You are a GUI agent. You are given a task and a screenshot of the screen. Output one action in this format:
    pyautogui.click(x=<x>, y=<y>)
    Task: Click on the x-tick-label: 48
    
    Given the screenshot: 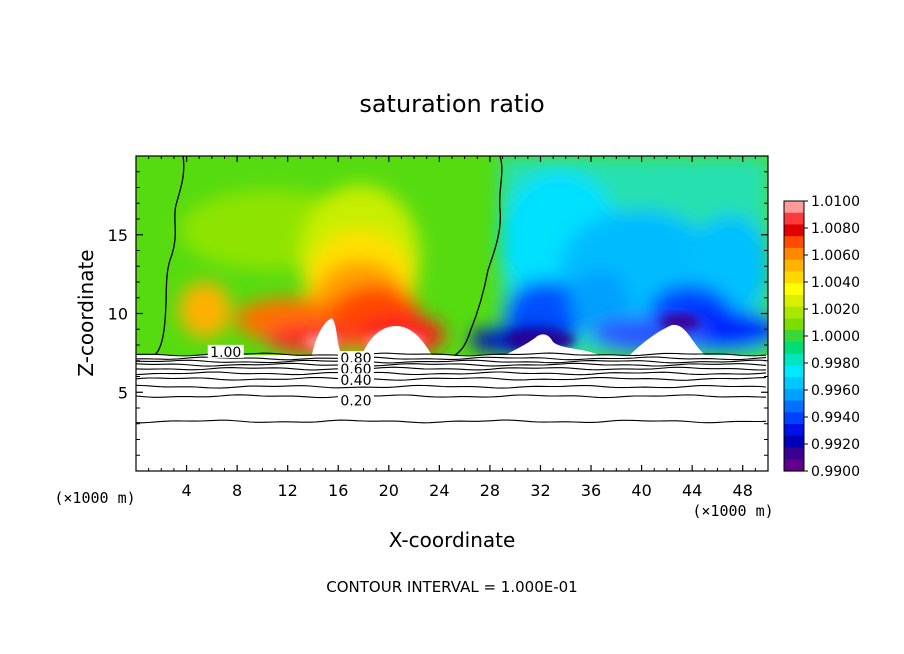 What is the action you would take?
    pyautogui.click(x=743, y=490)
    